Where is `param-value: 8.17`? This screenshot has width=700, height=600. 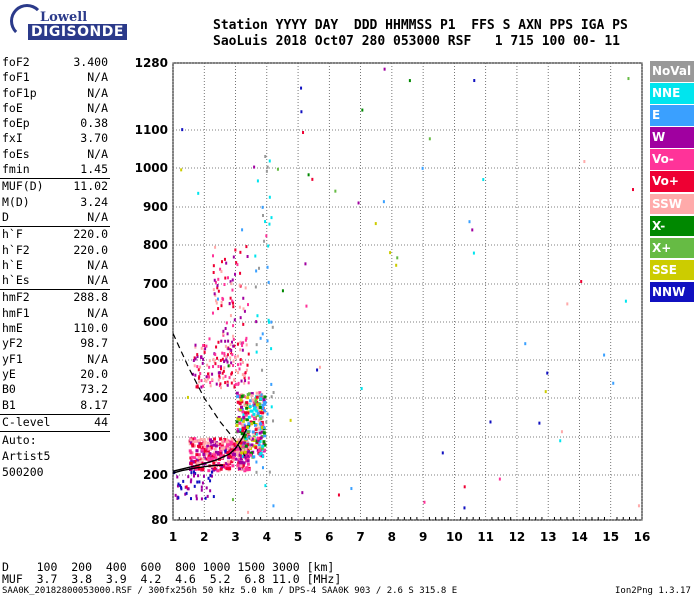
param-value: 8.17 is located at coordinates (94, 404).